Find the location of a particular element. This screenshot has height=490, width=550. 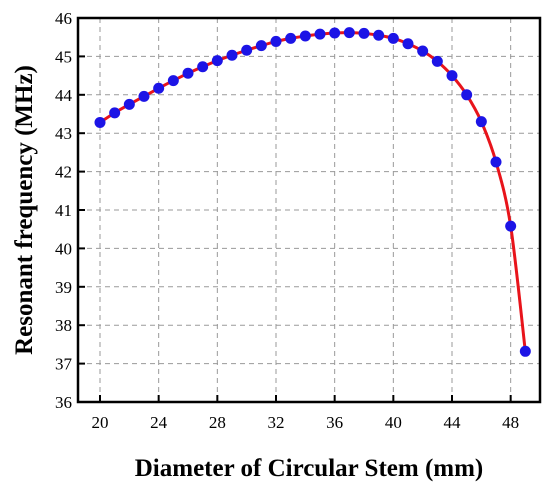

y-tick-label: 41 is located at coordinates (63, 210).